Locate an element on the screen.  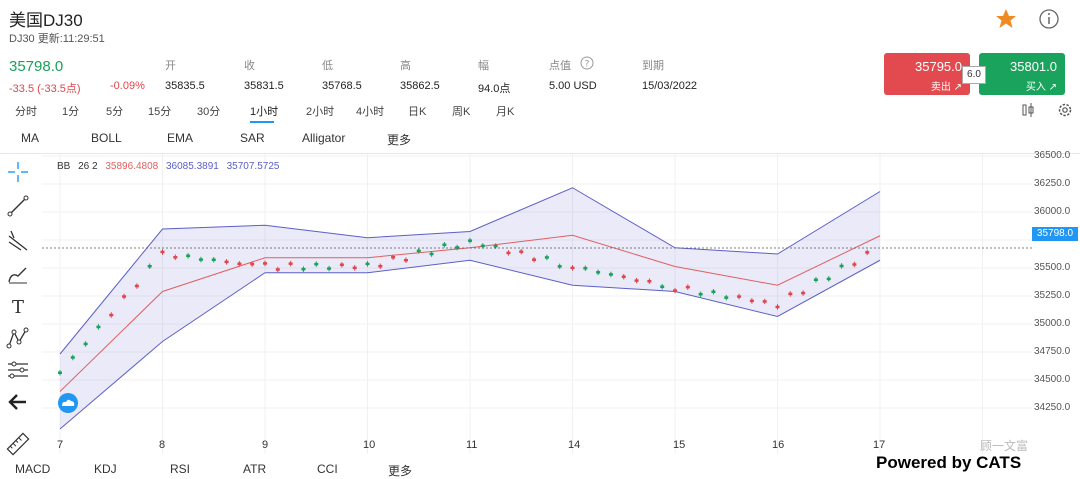
indicator-ma: MA is located at coordinates (30, 138).